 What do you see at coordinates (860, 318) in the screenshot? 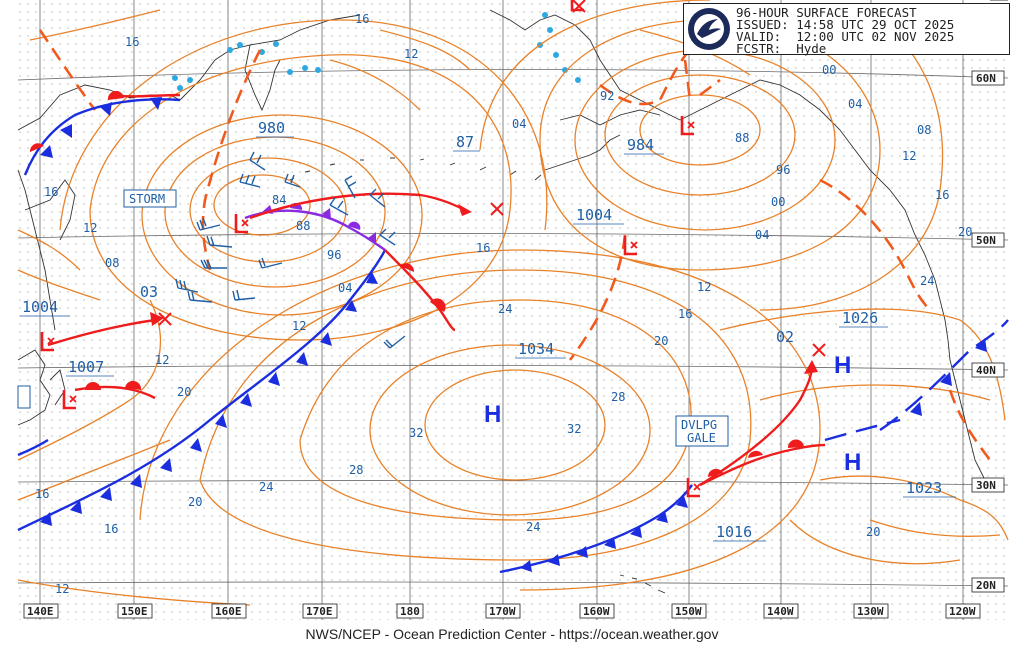
I see `pressure-value: 1026` at bounding box center [860, 318].